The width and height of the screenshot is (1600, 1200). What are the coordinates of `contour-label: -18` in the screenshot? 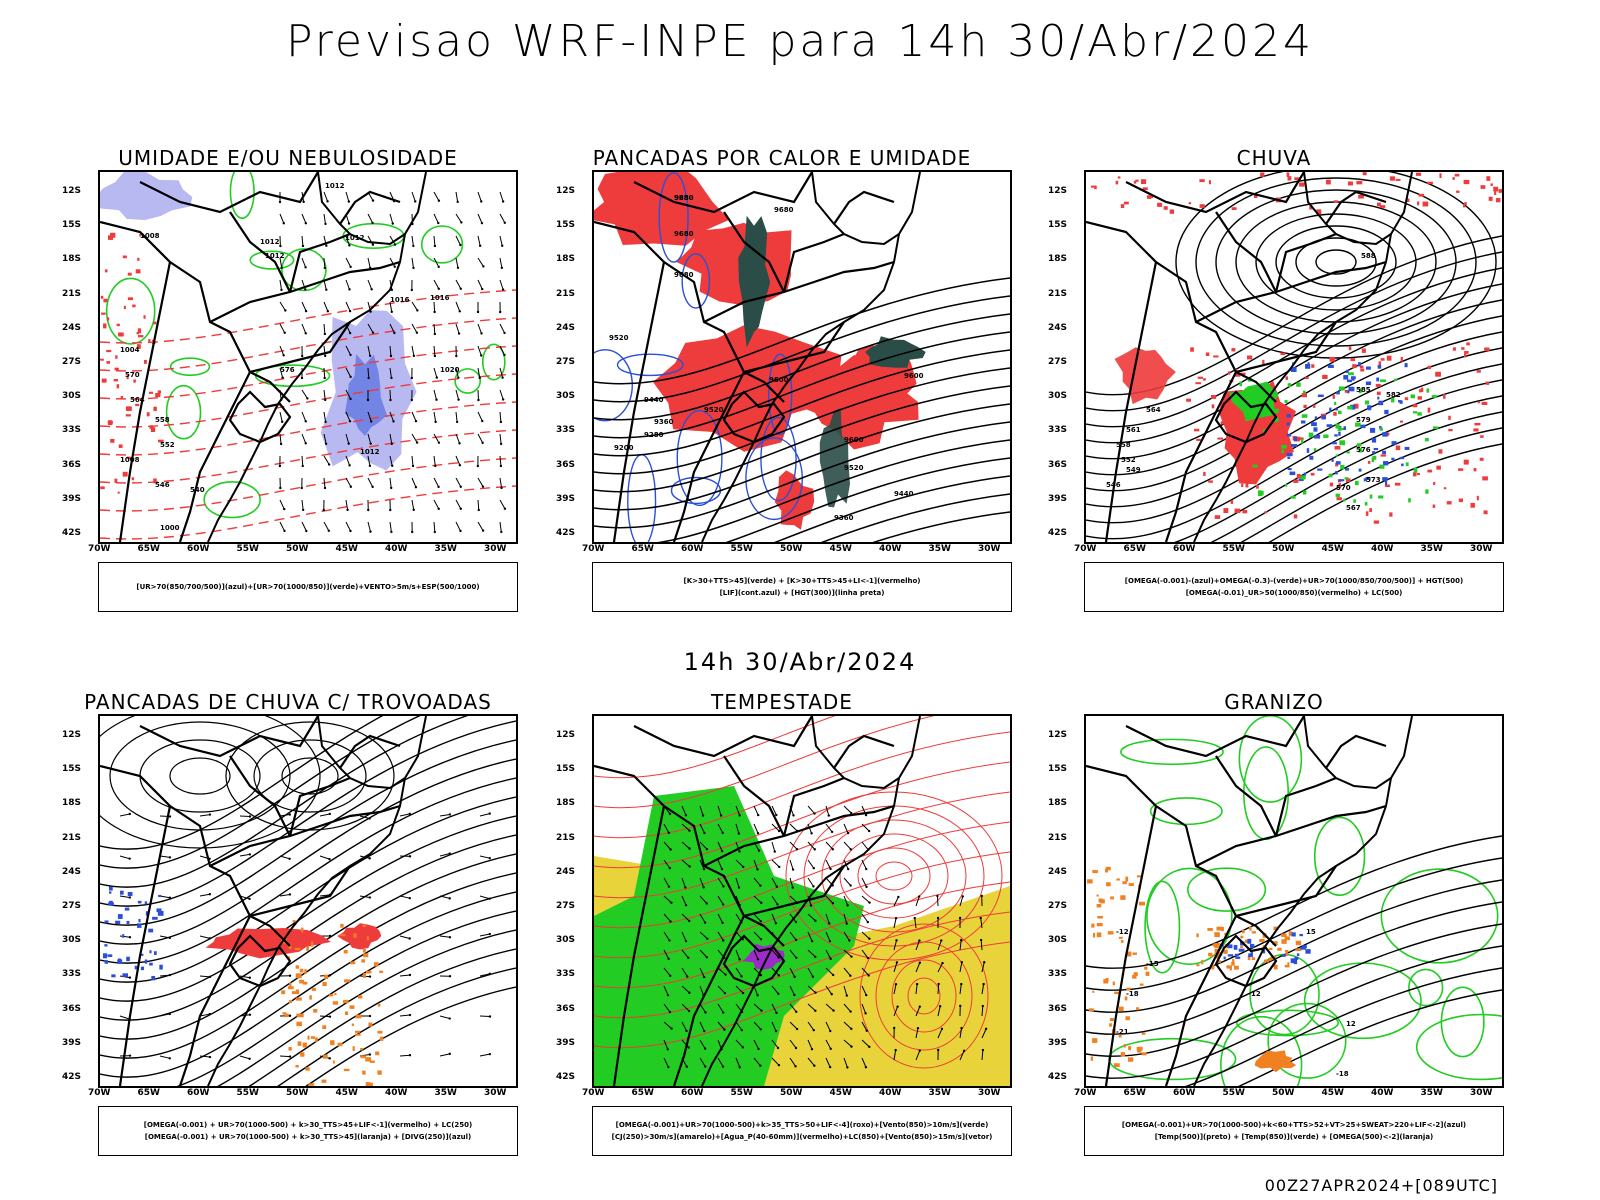 It's located at (1132, 994).